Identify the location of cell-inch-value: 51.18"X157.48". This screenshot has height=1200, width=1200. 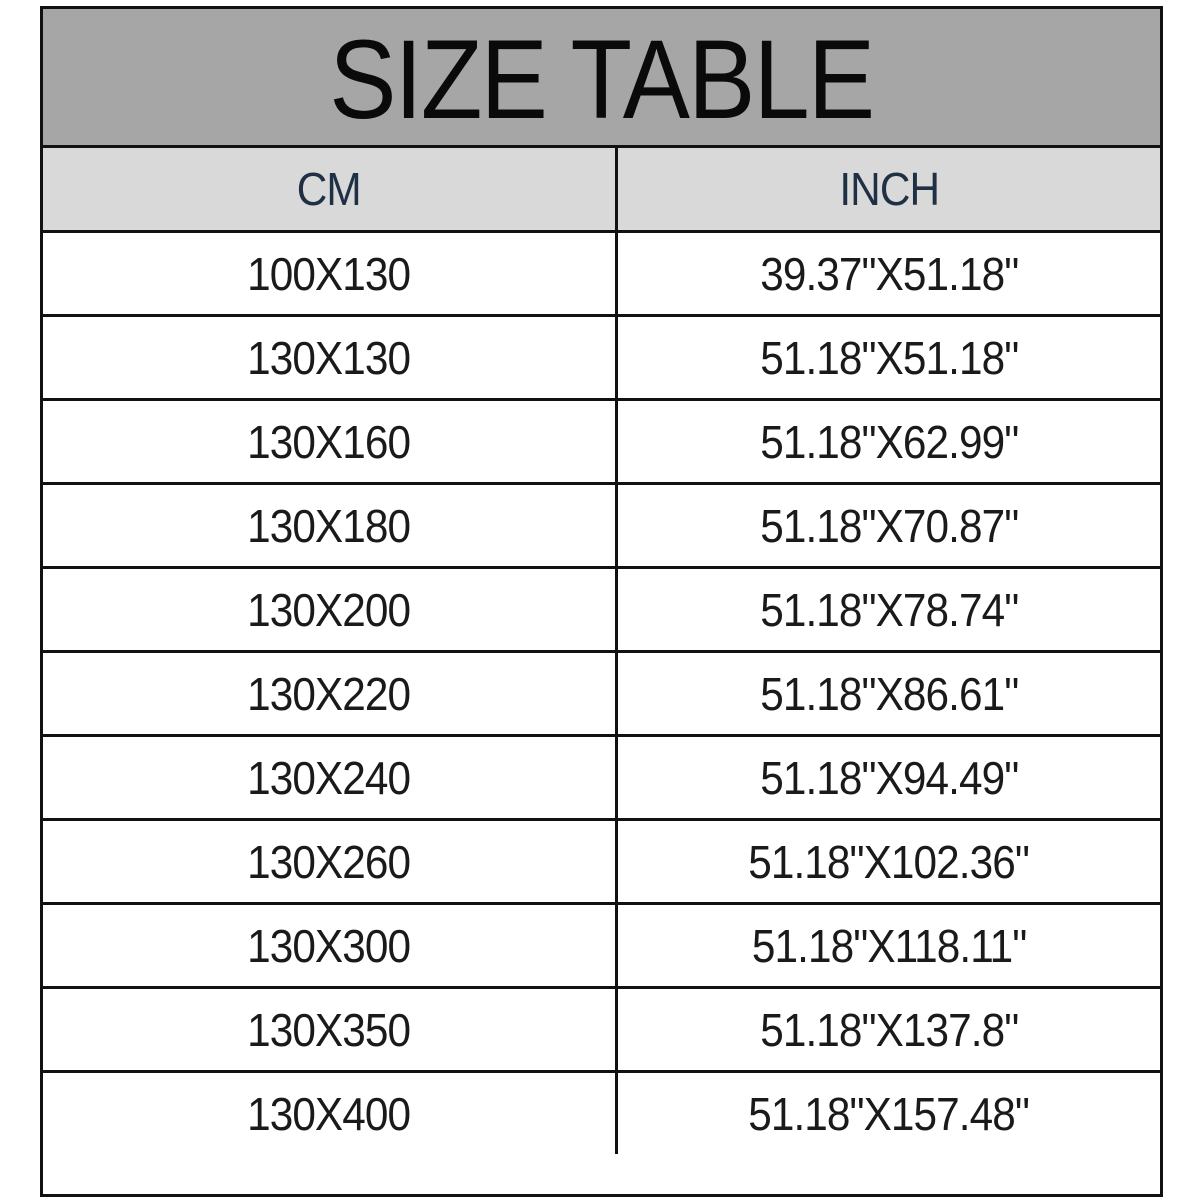
(889, 1113).